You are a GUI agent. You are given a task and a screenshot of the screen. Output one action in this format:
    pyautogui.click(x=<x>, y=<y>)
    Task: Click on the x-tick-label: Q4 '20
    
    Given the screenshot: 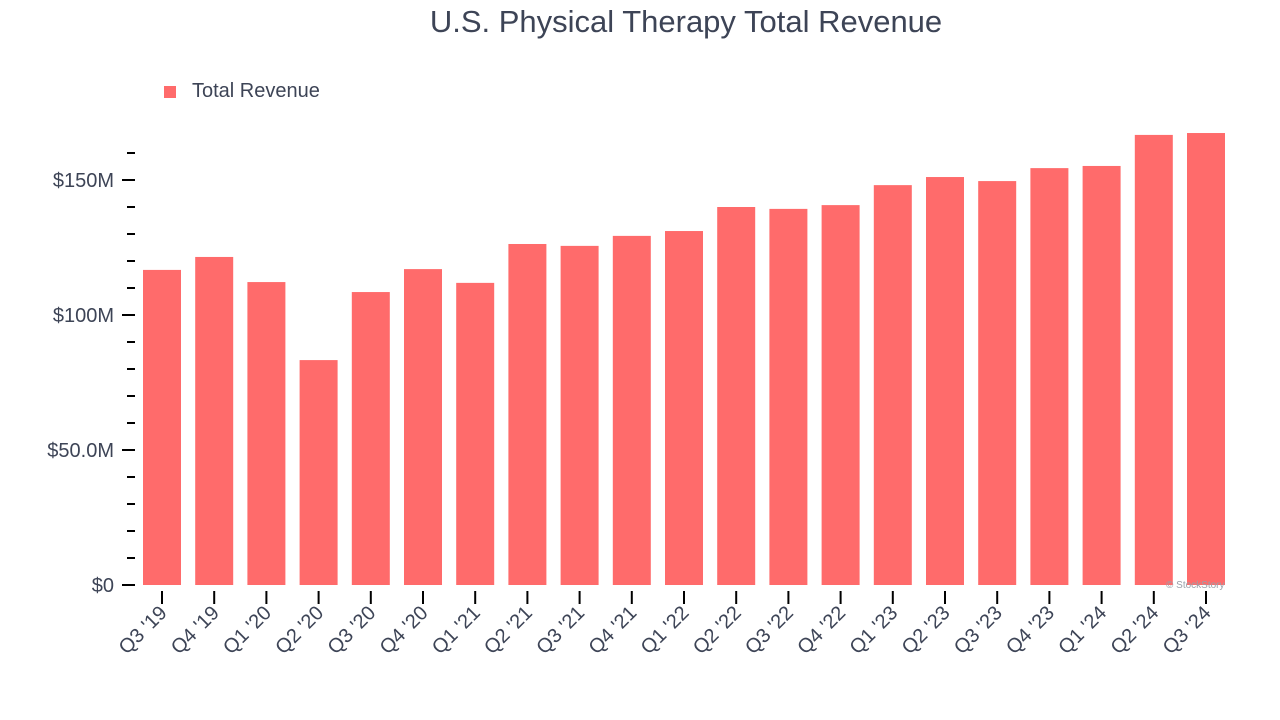 What is the action you would take?
    pyautogui.click(x=404, y=630)
    